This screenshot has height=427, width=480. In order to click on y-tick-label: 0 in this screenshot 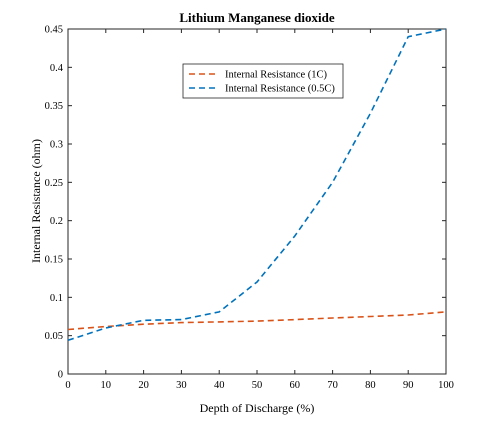, I will do `click(60, 375)`.